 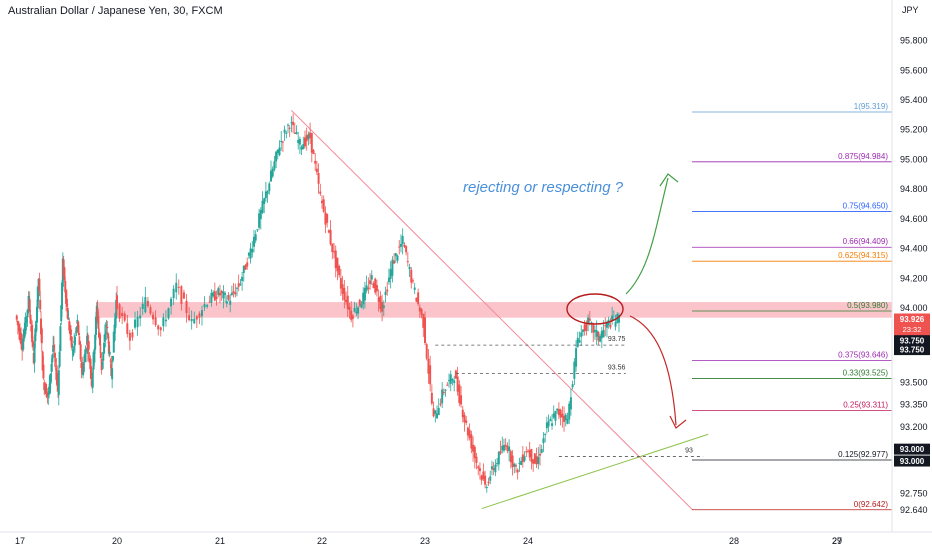 I want to click on y-tick-label: 95.200, so click(x=914, y=130).